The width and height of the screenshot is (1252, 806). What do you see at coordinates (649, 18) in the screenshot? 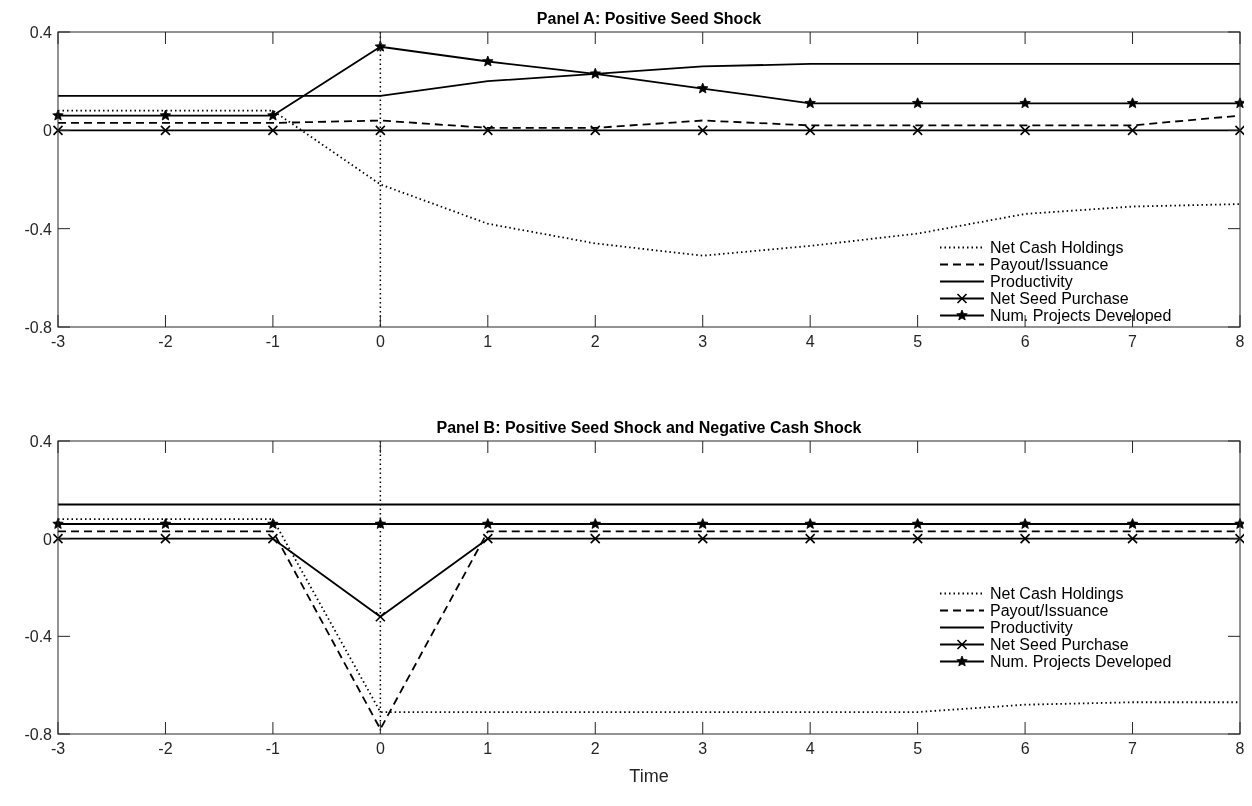
I see `chart-title: Panel A: Positive Seed Shock` at bounding box center [649, 18].